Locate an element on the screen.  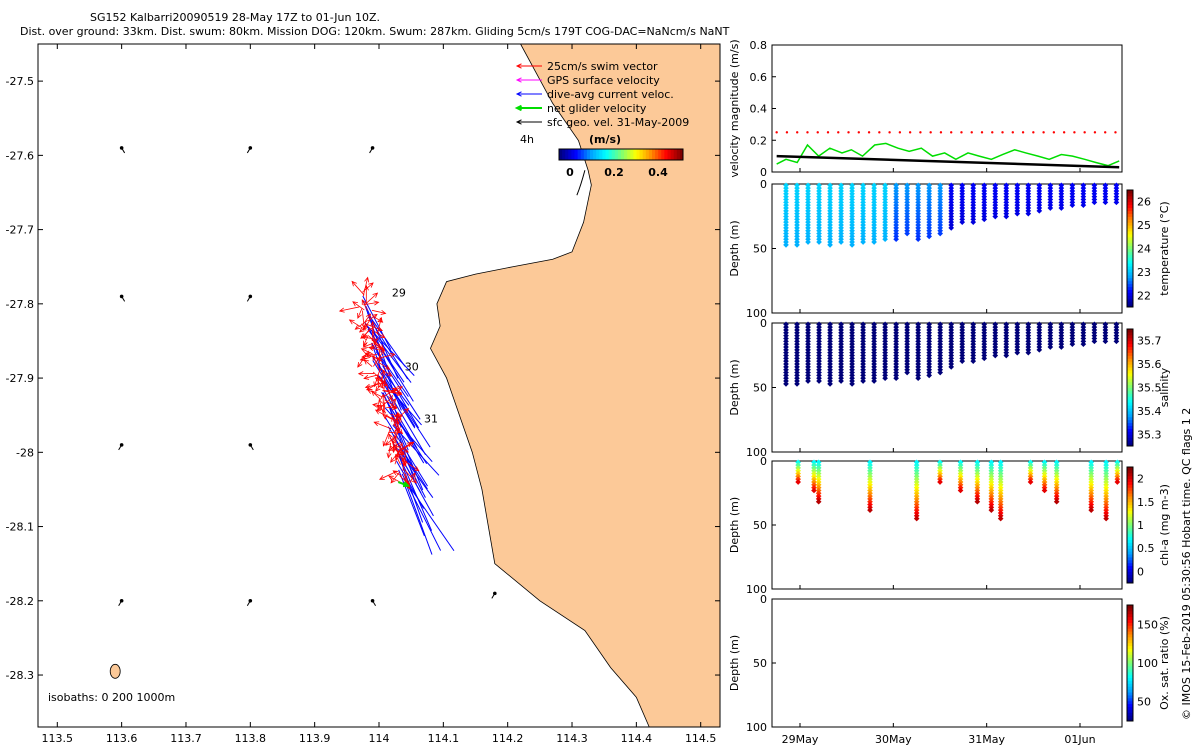
side-colorbar-label: salinity is located at coordinates (1164, 387).